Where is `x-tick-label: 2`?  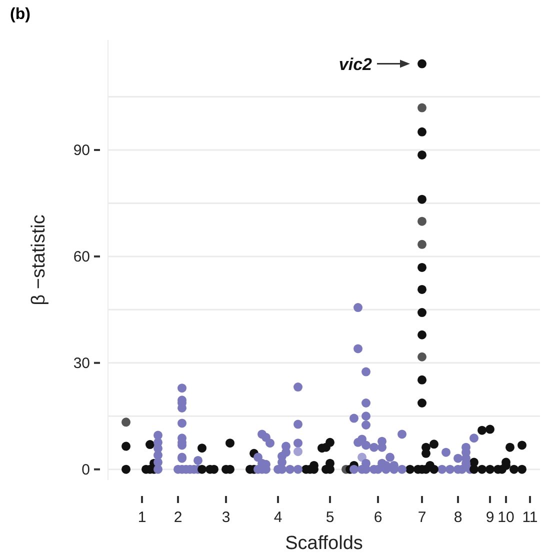 x-tick-label: 2 is located at coordinates (178, 517).